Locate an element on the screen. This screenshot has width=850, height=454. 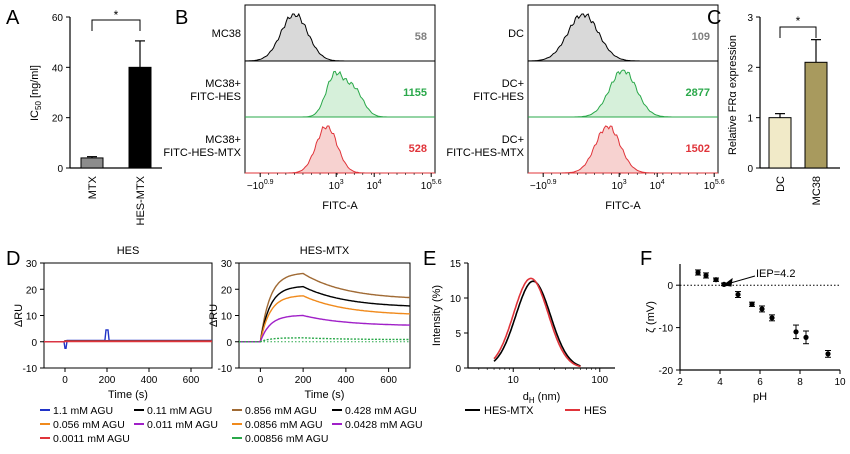
b-dc-x-tick-label: −100.9 is located at coordinates (543, 185).